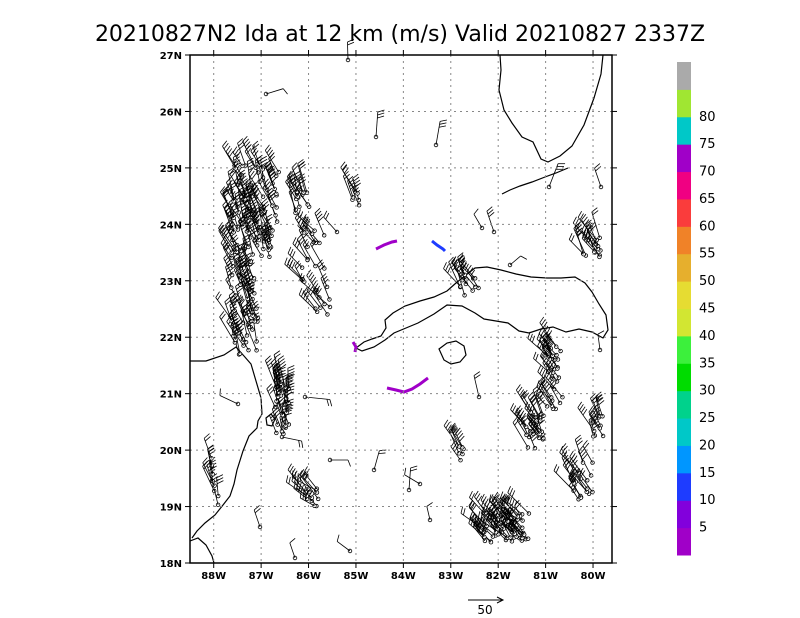 The height and width of the screenshot is (618, 800). Describe the element at coordinates (171, 56) in the screenshot. I see `latitude-label: 27N` at that location.